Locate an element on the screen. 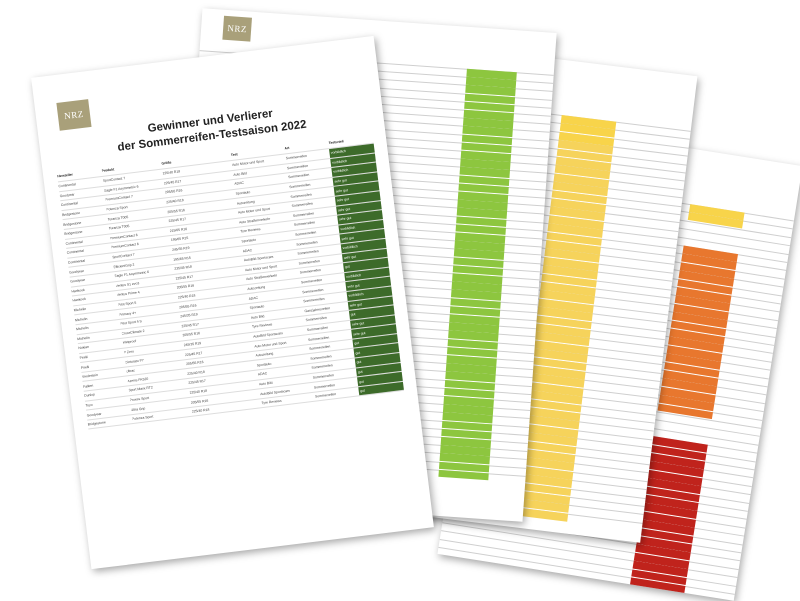 The image size is (800, 601). table-cell: Bridgestone is located at coordinates (97, 423).